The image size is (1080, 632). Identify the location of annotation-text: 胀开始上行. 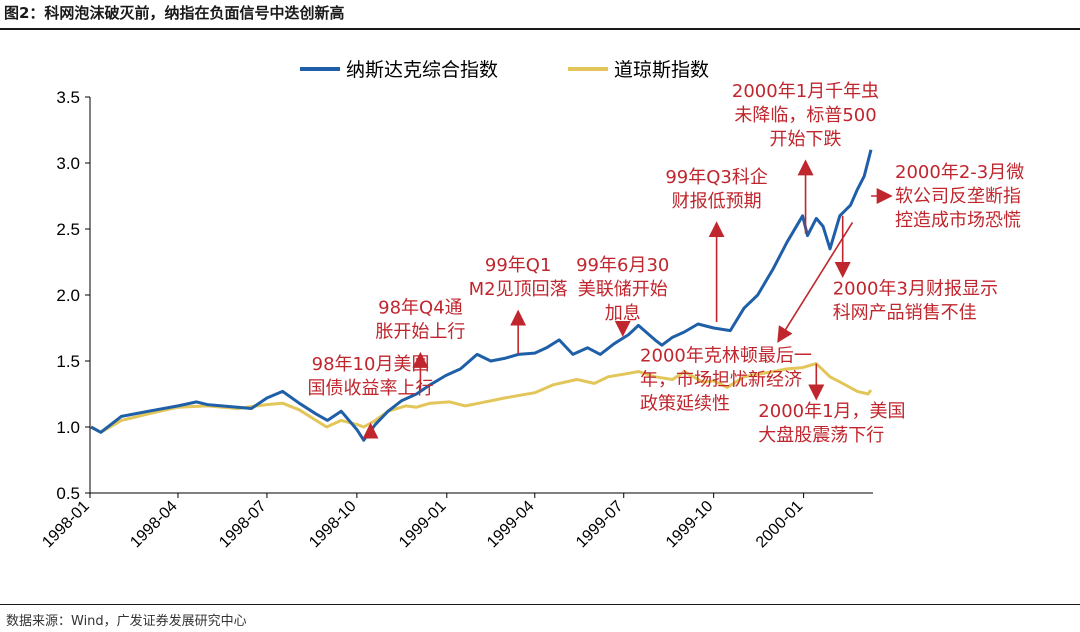
(420, 331).